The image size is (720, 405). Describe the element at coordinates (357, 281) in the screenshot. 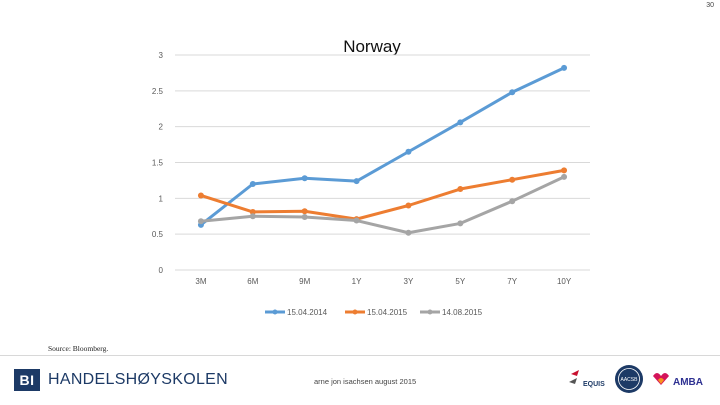

I see `x-tick-label: 1Y` at that location.